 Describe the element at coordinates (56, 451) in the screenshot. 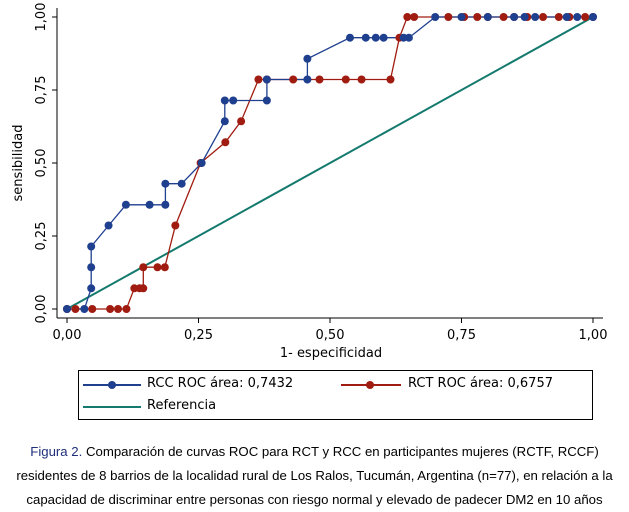

I see `caption-label: Figura 2.` at that location.